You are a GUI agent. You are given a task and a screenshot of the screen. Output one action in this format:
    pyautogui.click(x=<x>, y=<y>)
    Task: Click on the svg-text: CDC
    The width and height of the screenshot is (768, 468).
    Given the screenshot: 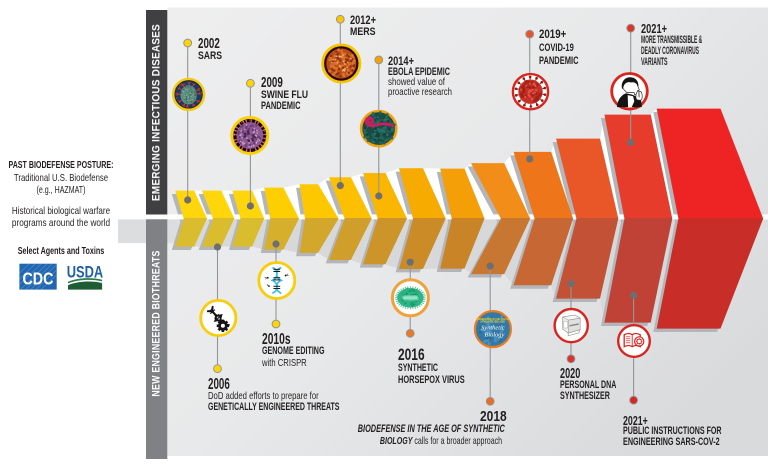 What is the action you would take?
    pyautogui.click(x=37, y=279)
    